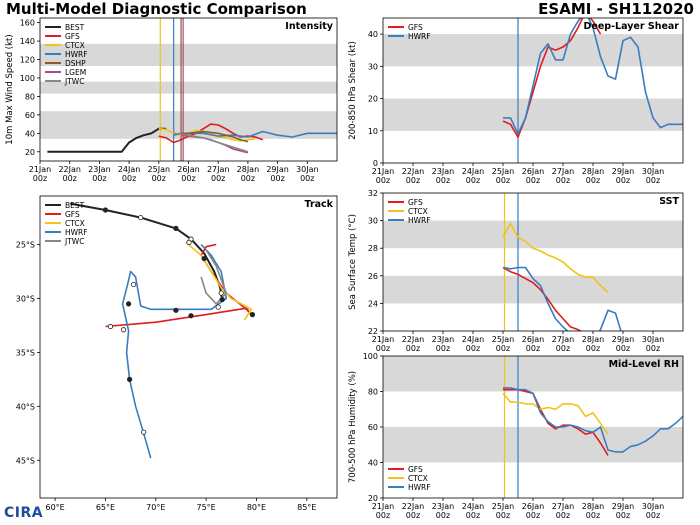  Describe the element at coordinates (415, 27) in the screenshot. I see `shear-legend-label-gfs: GFS` at that location.